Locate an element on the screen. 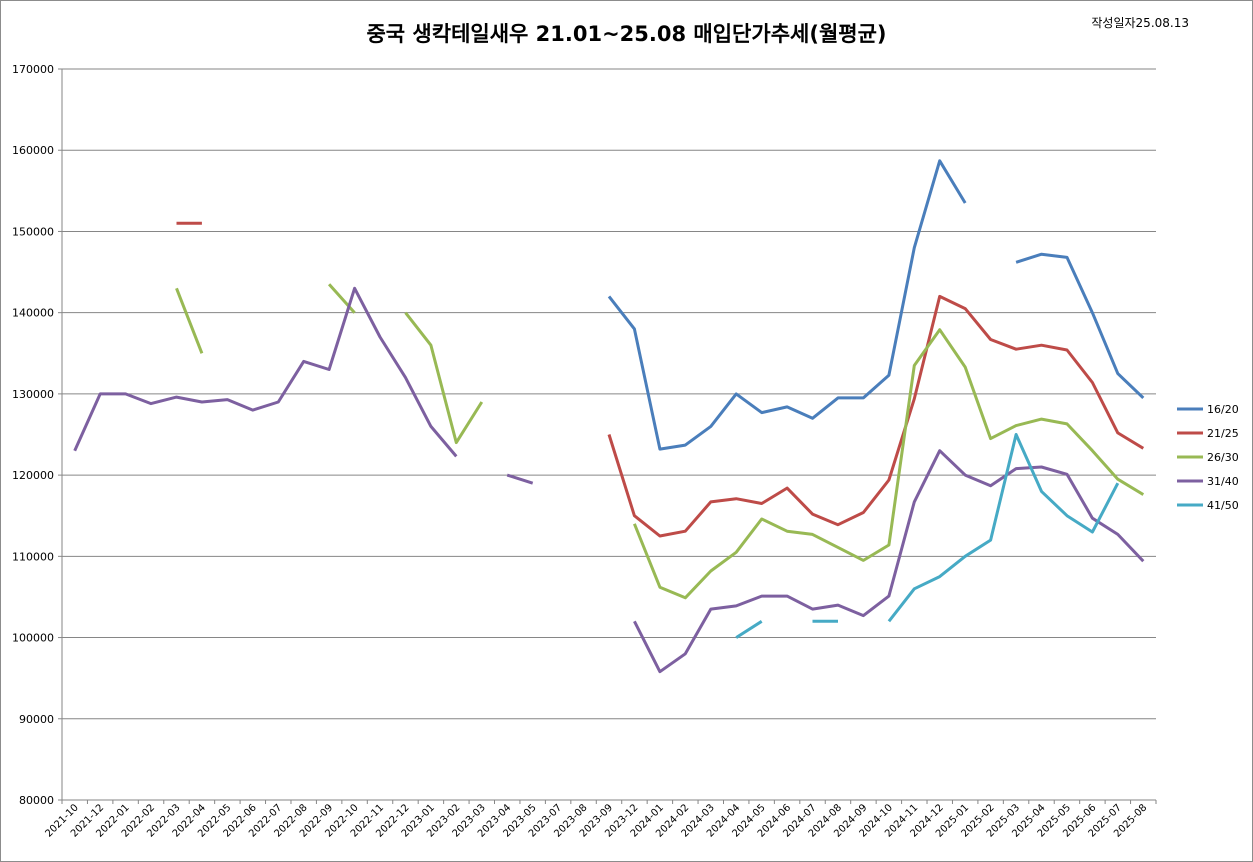 The image size is (1253, 862). y-tick-label: 90000 is located at coordinates (36, 719).